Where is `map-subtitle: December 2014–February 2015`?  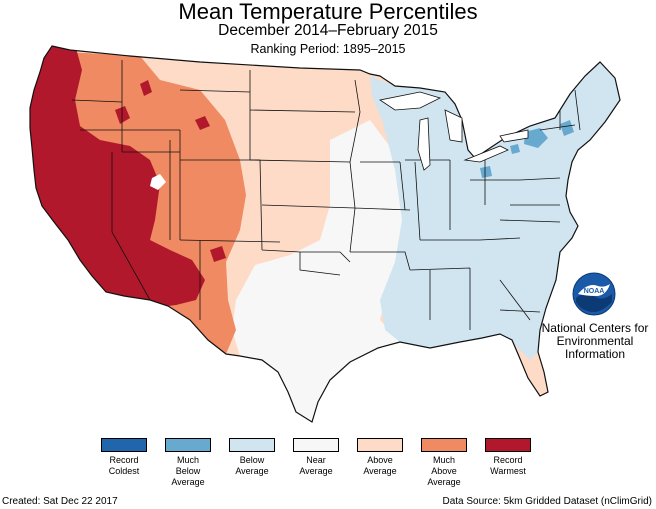 map-subtitle: December 2014–February 2015 is located at coordinates (328, 30).